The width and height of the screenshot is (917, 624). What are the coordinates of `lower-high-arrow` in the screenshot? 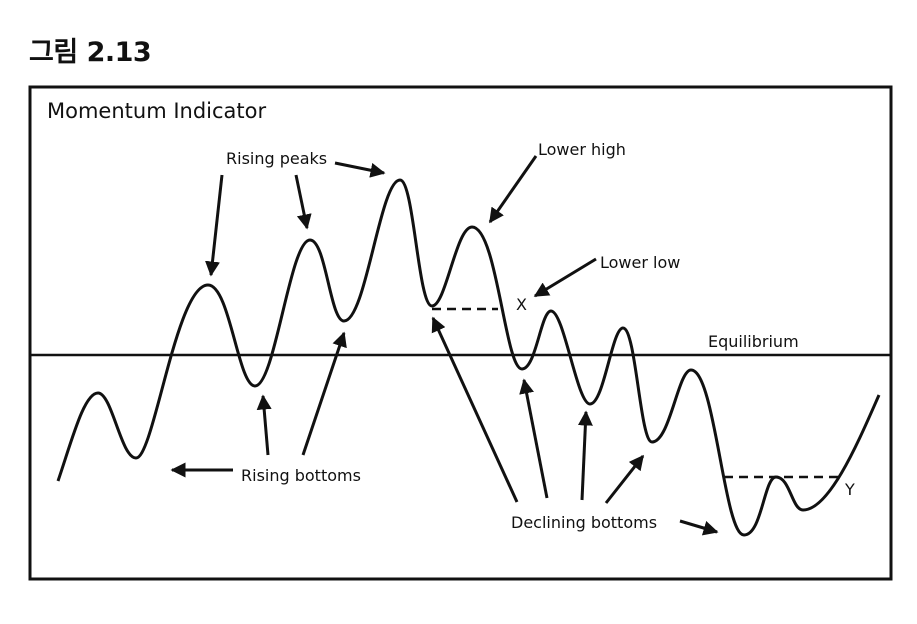 It's located at (513, 189).